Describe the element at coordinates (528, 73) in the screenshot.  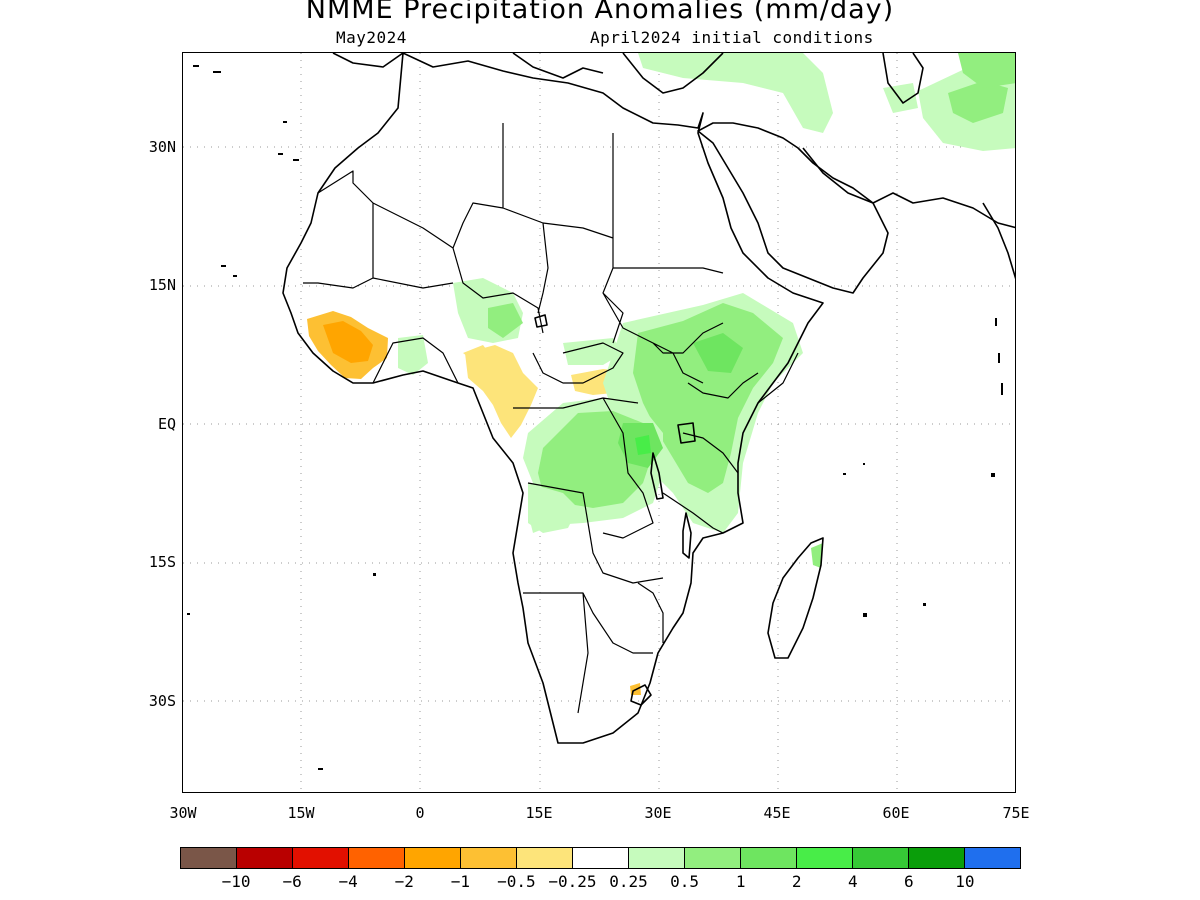
I see `europe-coastline` at that location.